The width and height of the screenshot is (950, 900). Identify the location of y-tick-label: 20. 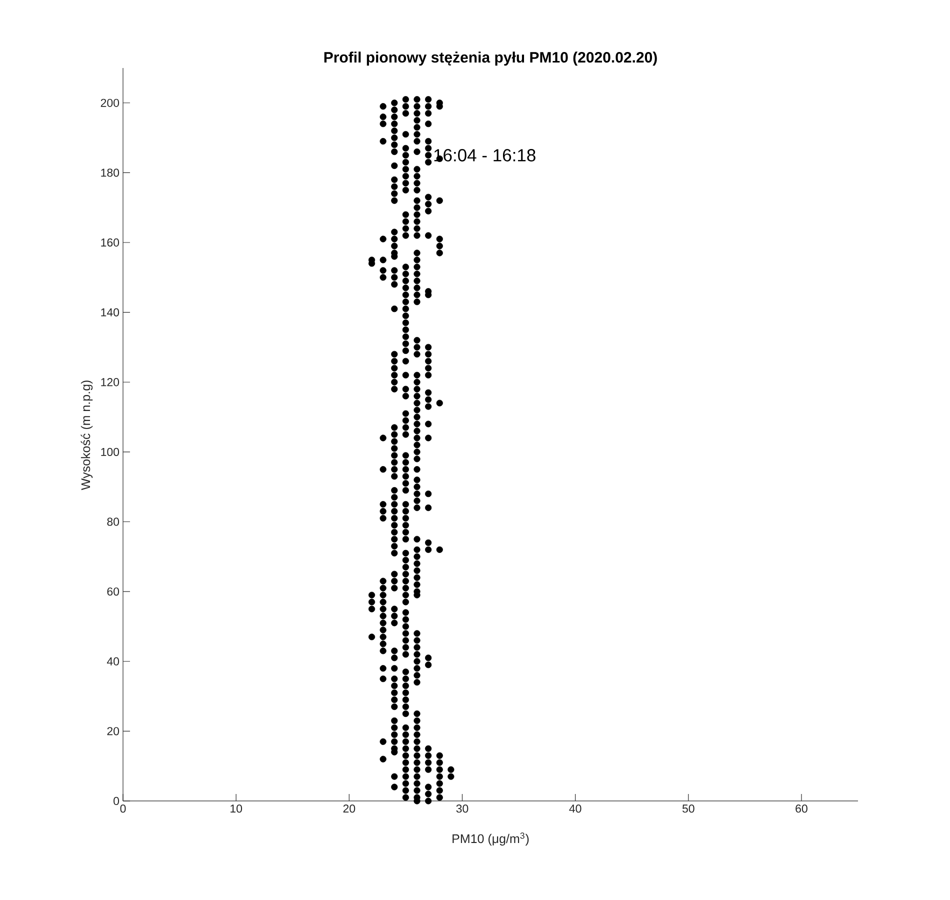
(113, 731).